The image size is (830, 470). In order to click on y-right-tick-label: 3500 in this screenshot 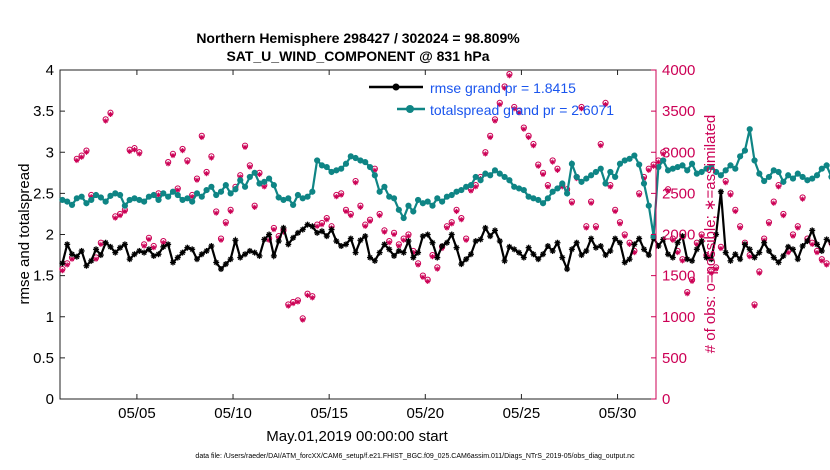, I will do `click(678, 111)`.